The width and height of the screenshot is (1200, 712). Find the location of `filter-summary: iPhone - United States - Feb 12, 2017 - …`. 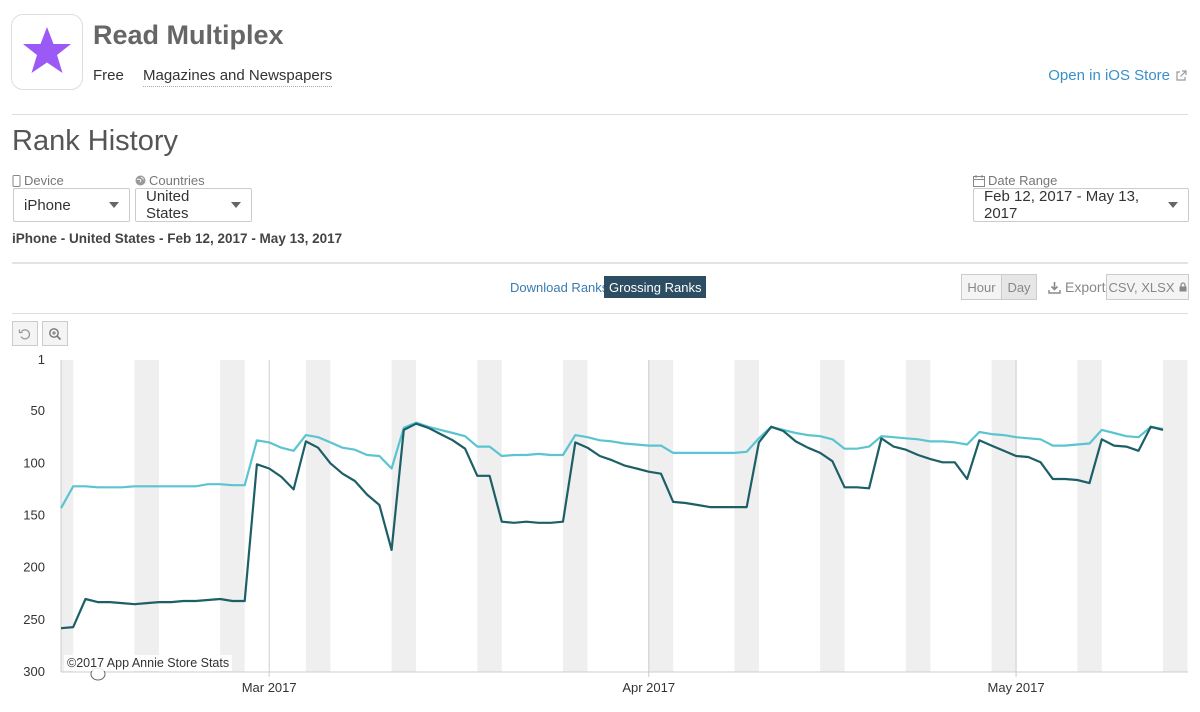

filter-summary: iPhone - United States - Feb 12, 2017 - … is located at coordinates (177, 238).